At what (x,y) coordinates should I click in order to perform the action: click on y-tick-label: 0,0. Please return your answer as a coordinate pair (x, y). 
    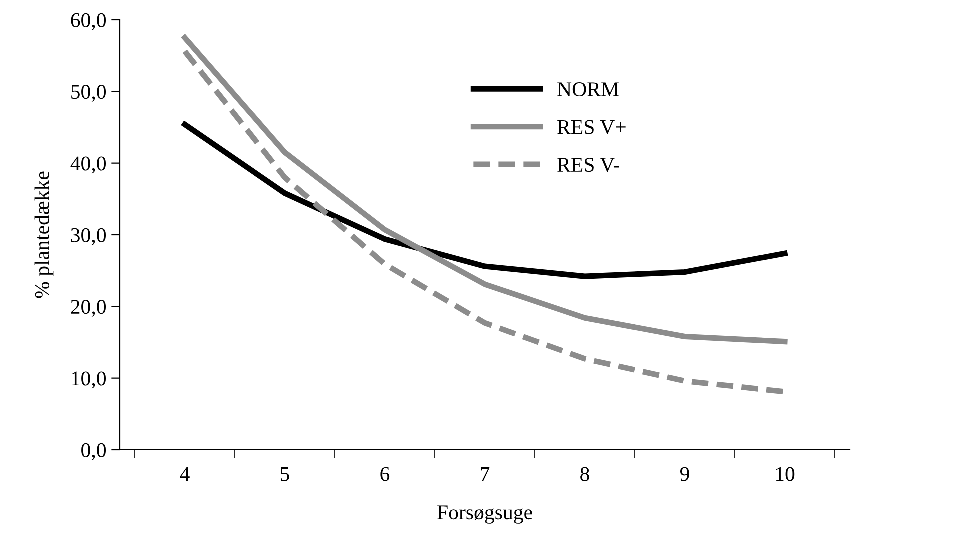
    Looking at the image, I should click on (94, 451).